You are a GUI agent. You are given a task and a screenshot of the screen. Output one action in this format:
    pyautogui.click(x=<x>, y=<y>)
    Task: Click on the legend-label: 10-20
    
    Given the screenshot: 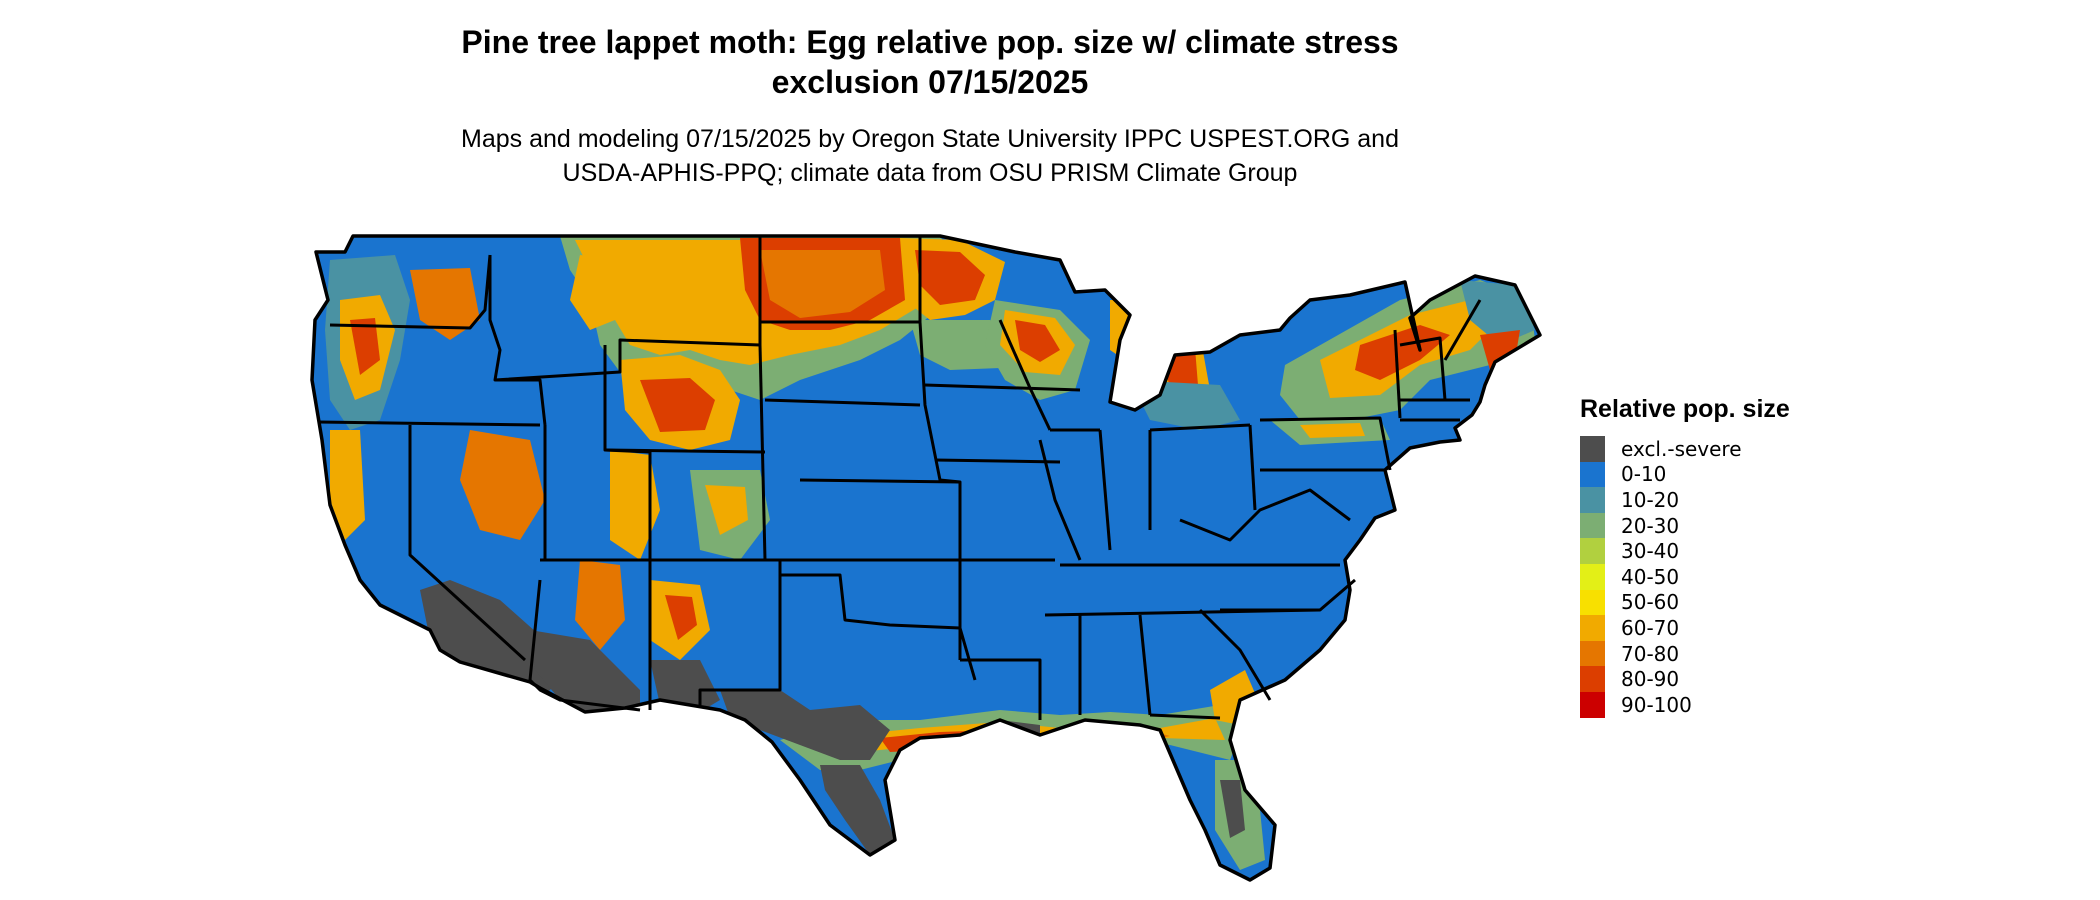 What is the action you would take?
    pyautogui.click(x=1650, y=499)
    